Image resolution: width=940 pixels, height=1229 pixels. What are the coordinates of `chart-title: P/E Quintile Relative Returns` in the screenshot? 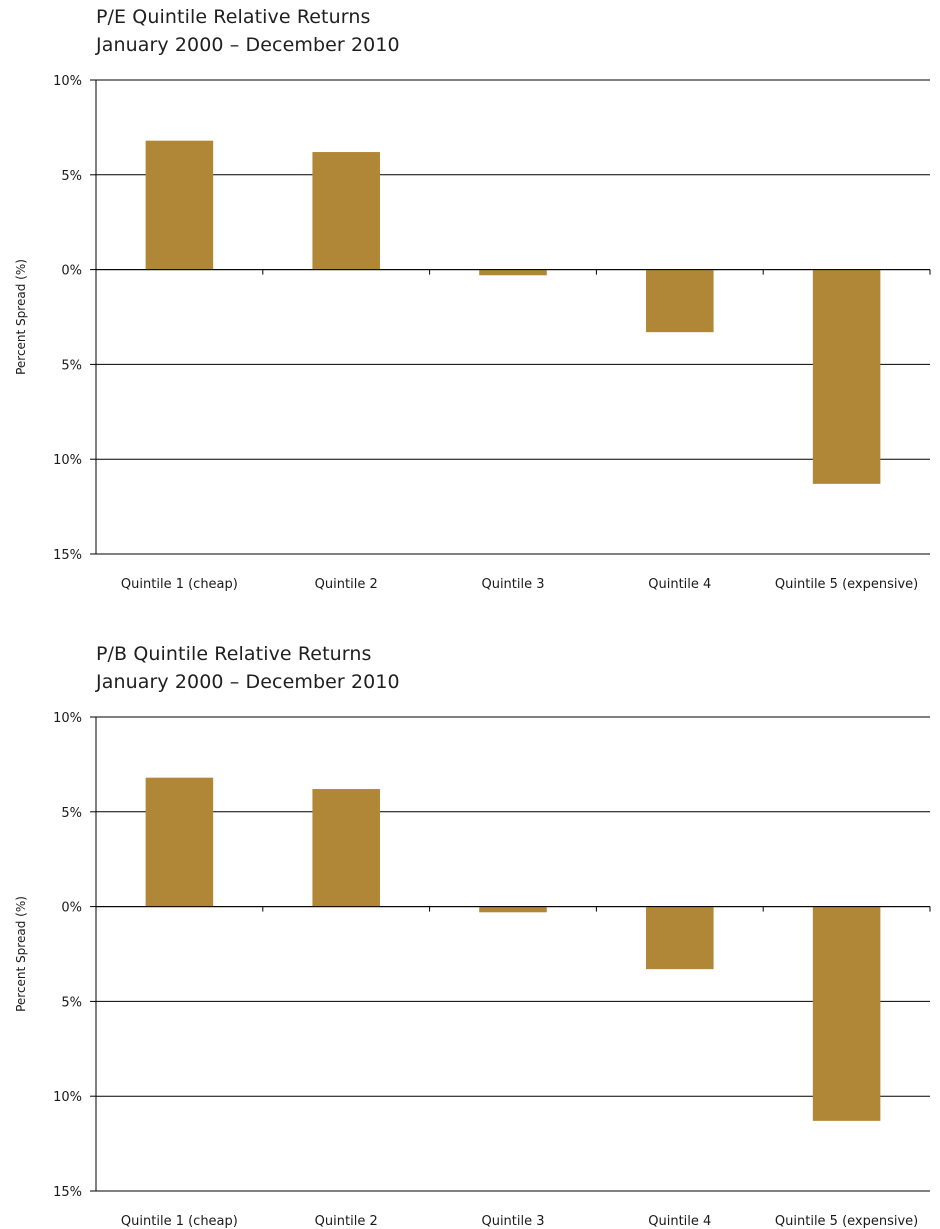 It's located at (233, 17).